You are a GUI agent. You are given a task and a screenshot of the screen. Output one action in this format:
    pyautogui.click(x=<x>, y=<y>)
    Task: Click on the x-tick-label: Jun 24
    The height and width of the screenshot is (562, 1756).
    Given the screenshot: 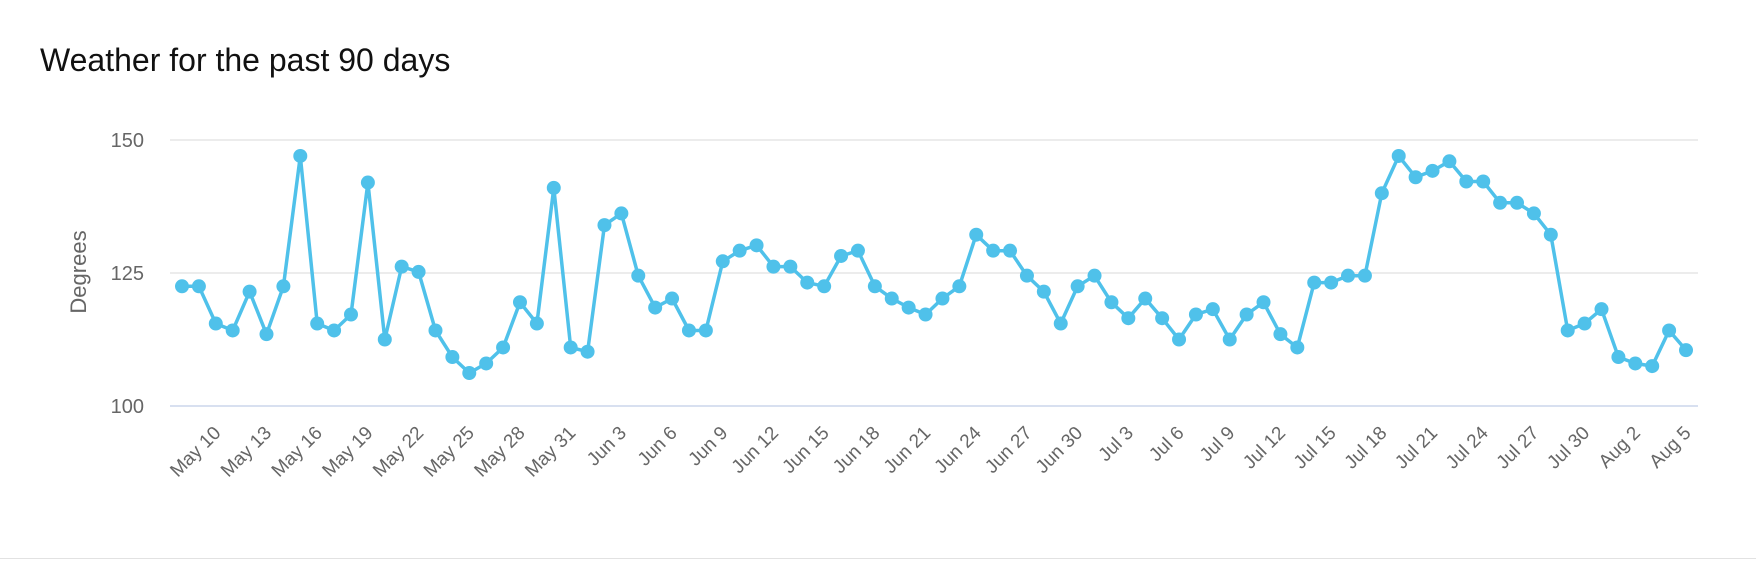 What is the action you would take?
    pyautogui.click(x=958, y=449)
    